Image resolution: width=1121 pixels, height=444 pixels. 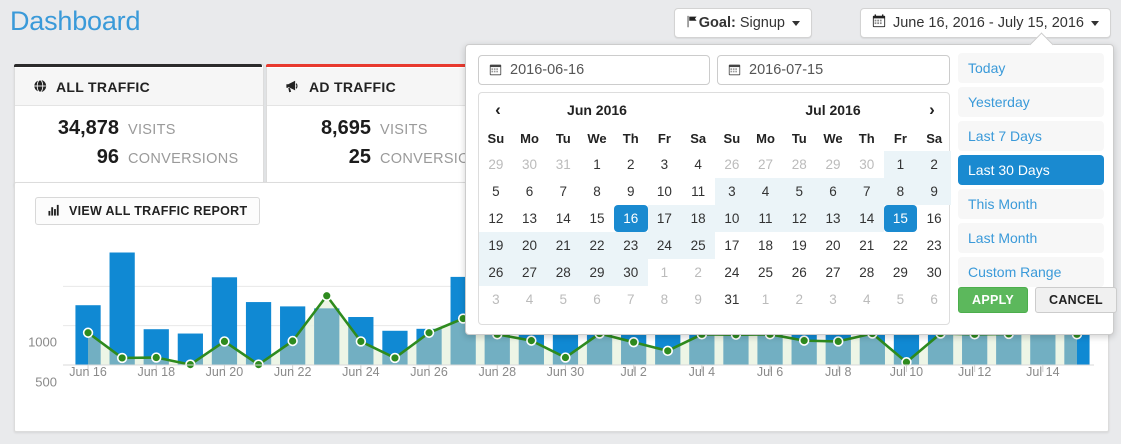 What do you see at coordinates (103, 86) in the screenshot?
I see `card-title: ALL TRAFFIC` at bounding box center [103, 86].